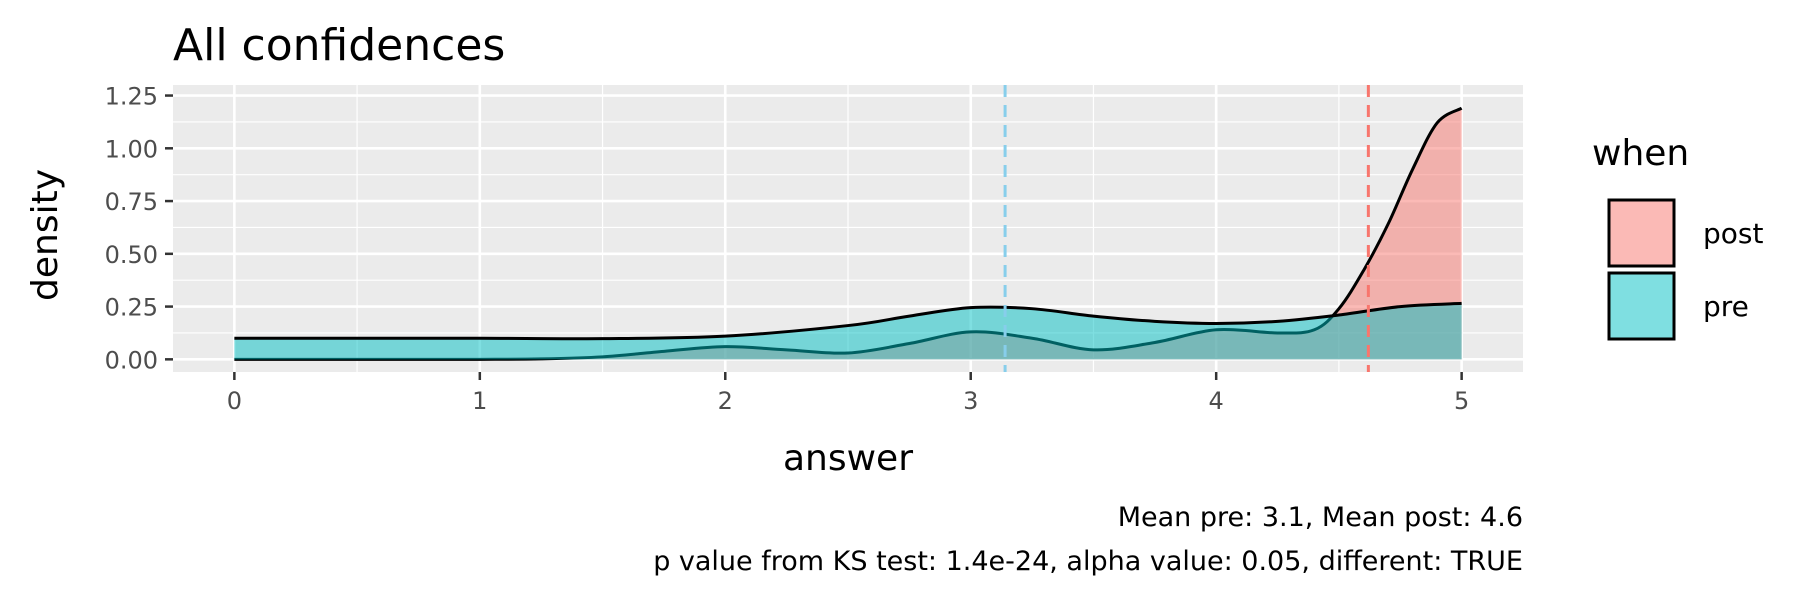  Describe the element at coordinates (131, 97) in the screenshot. I see `y-tick-label: 1.25` at that location.